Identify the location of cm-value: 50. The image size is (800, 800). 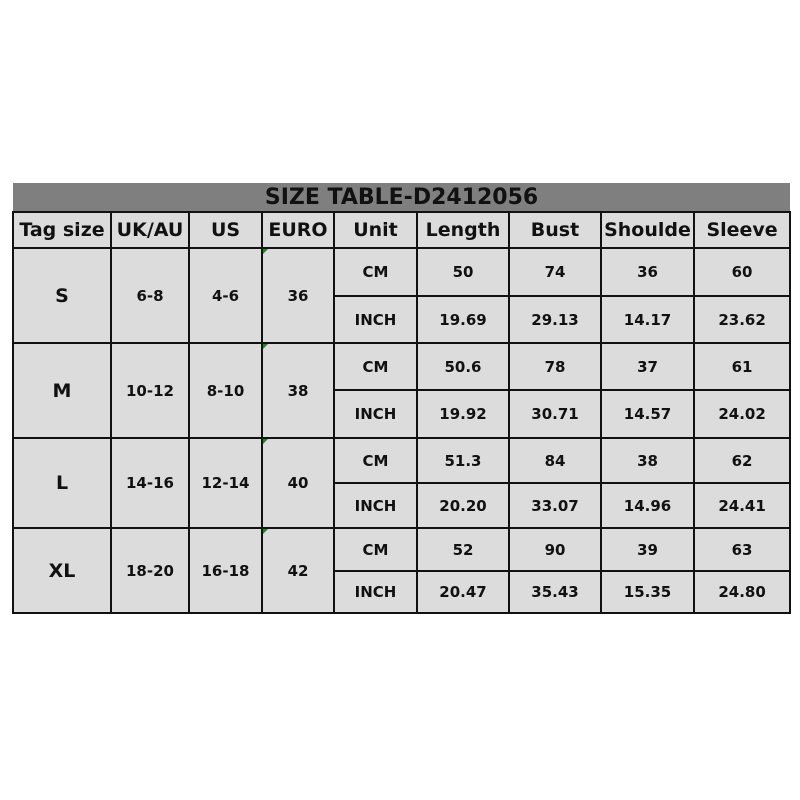
(463, 272).